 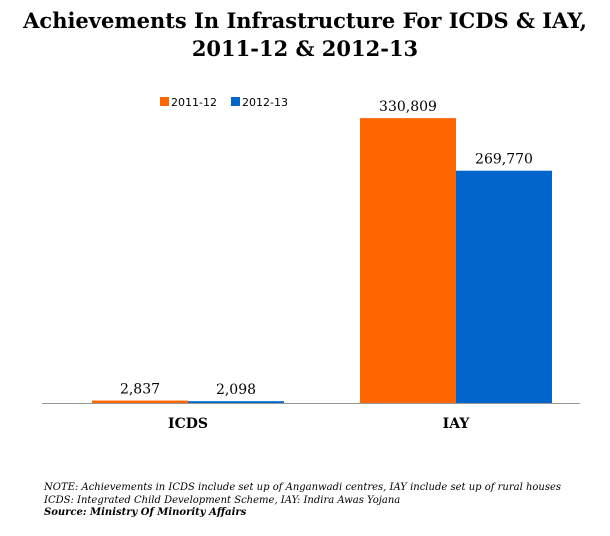 What do you see at coordinates (236, 390) in the screenshot?
I see `data-label-icds-2012-13: 2,098` at bounding box center [236, 390].